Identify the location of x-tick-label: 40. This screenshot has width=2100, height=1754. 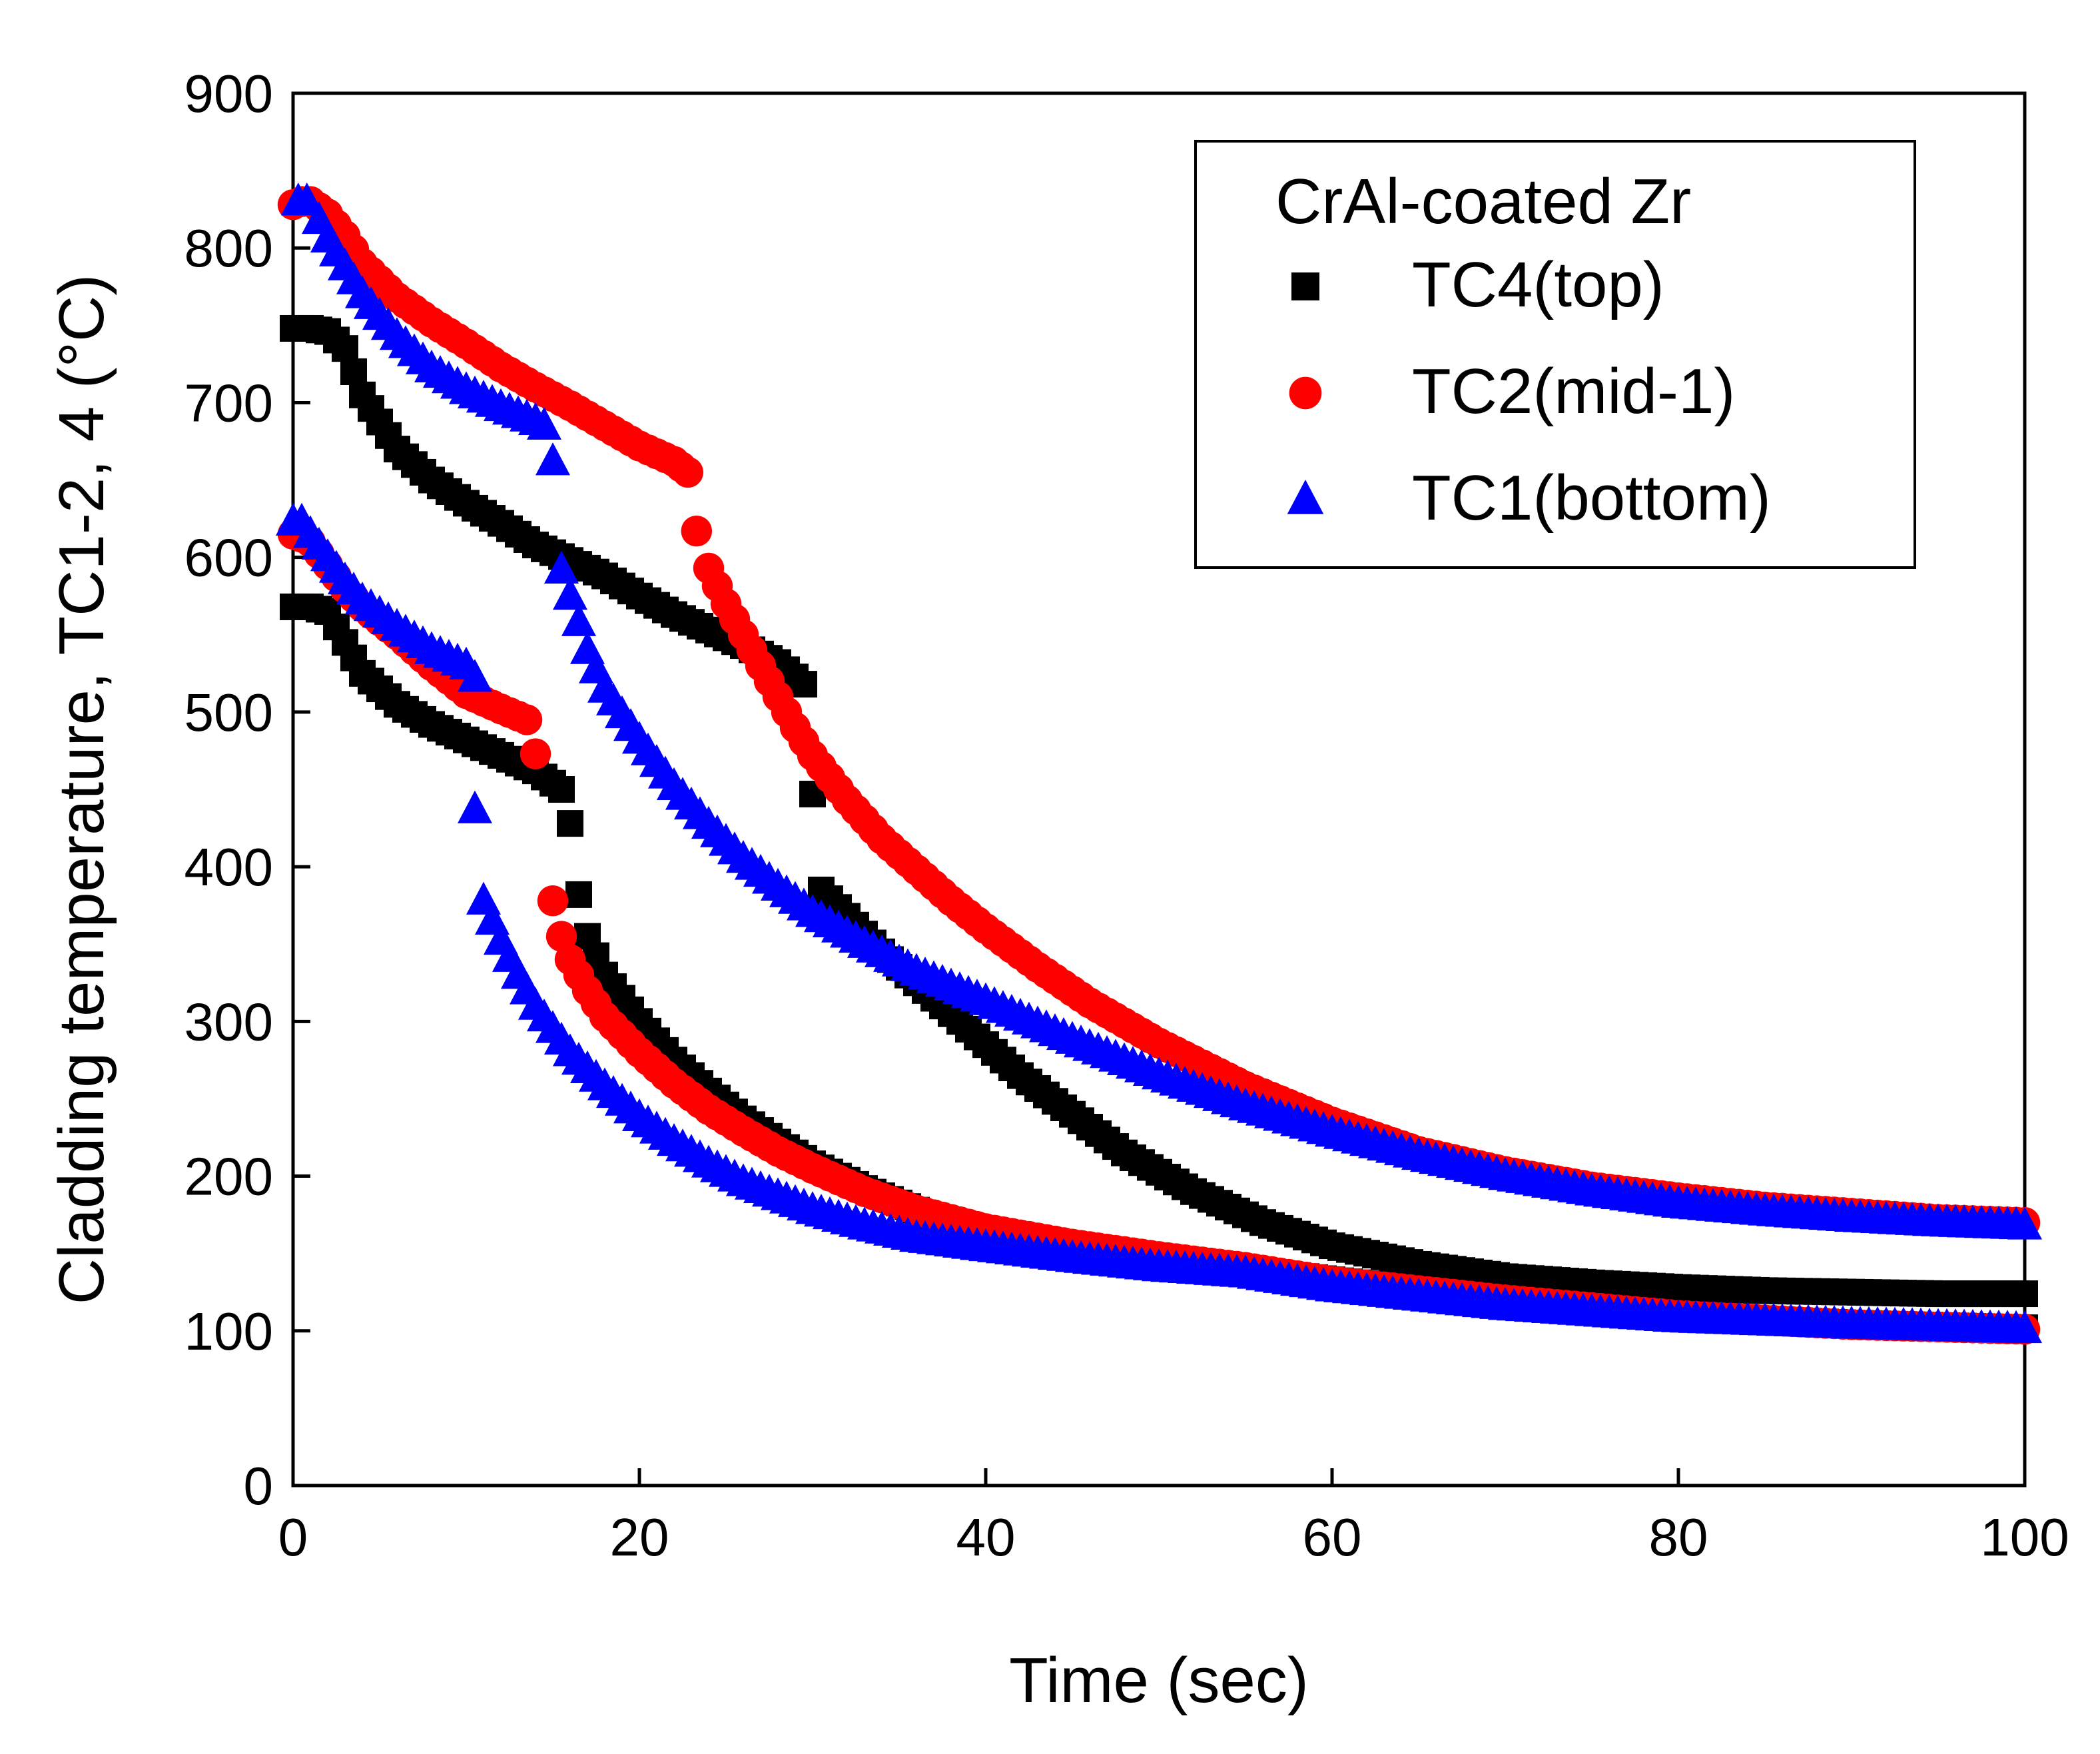
(986, 1537).